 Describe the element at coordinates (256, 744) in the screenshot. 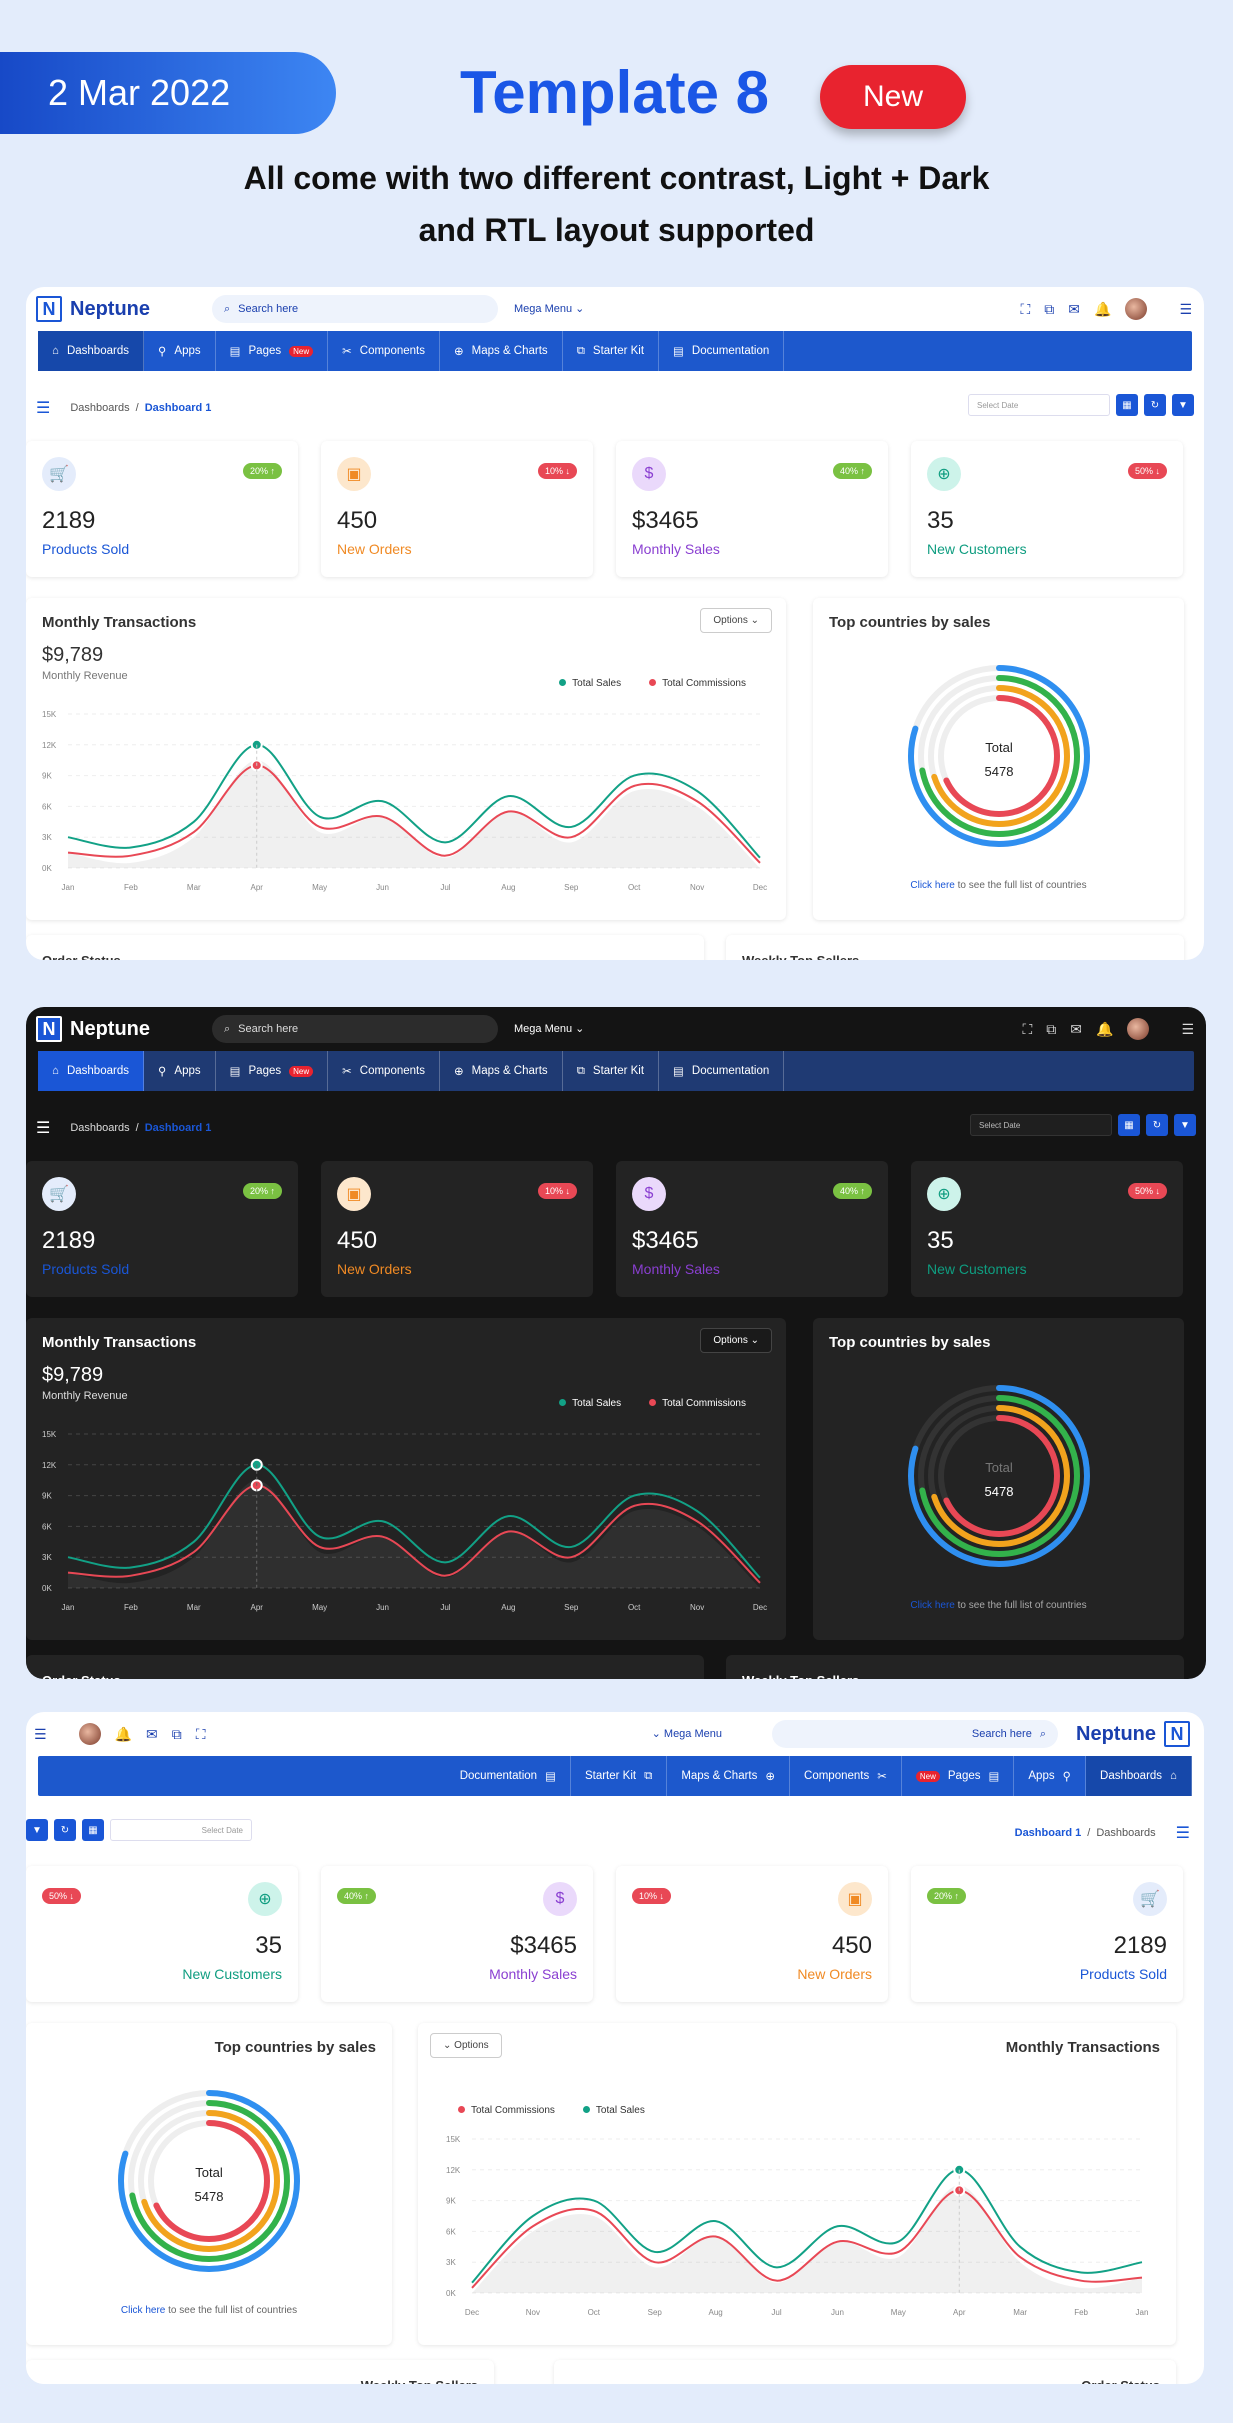

I see `highlight-point` at that location.